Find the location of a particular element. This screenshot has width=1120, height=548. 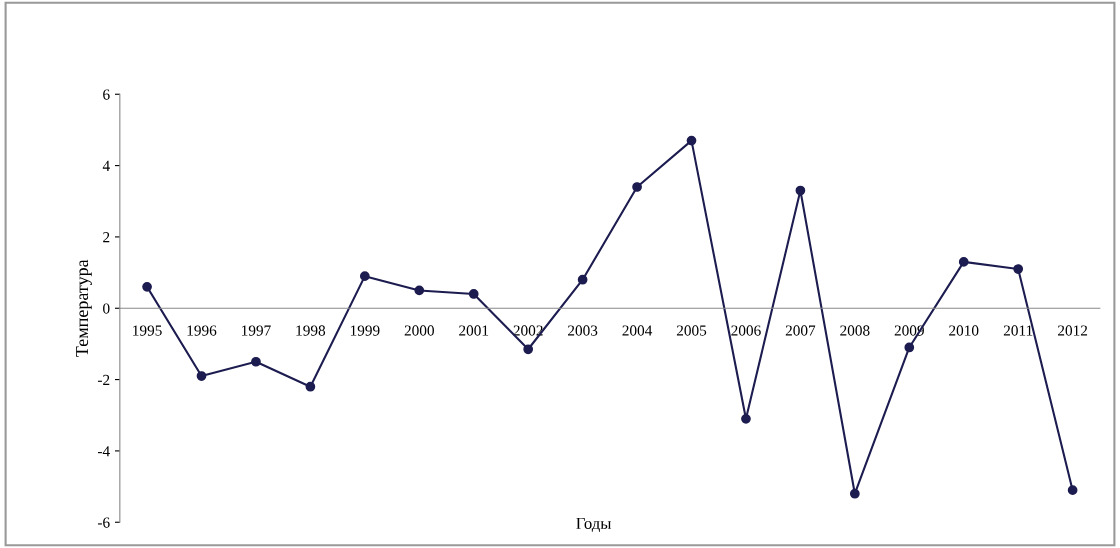

x-tick-label: 1996 is located at coordinates (202, 330).